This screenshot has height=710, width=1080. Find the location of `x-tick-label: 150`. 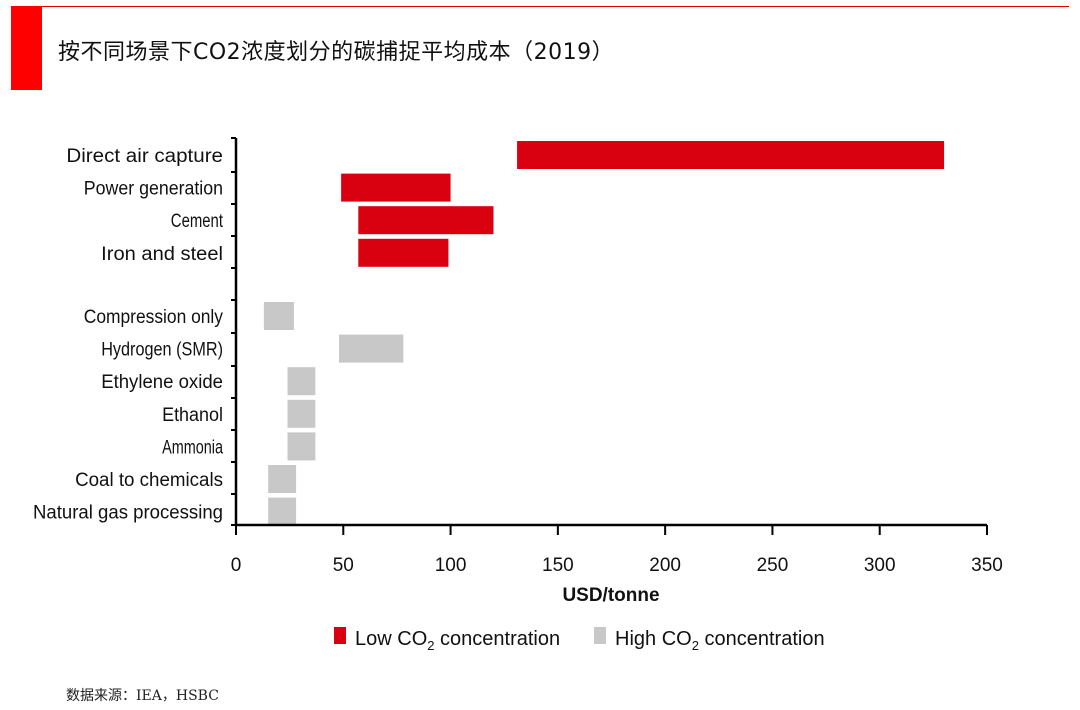

x-tick-label: 150 is located at coordinates (558, 565).